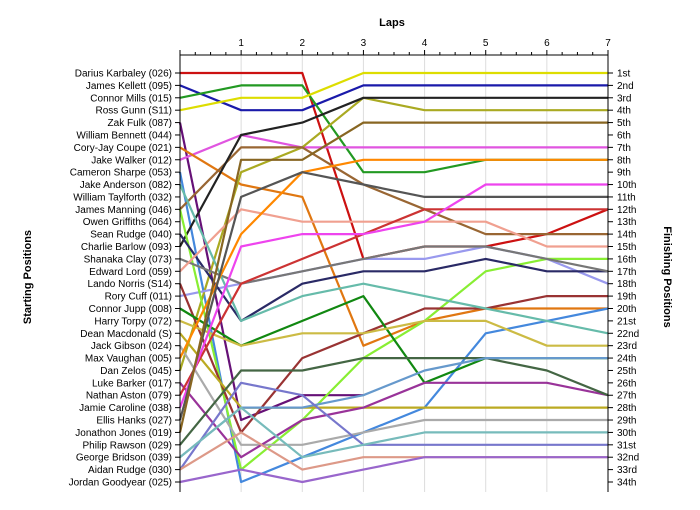 This screenshot has height=510, width=700. What do you see at coordinates (627, 470) in the screenshot?
I see `finish-label: 33rd` at bounding box center [627, 470].